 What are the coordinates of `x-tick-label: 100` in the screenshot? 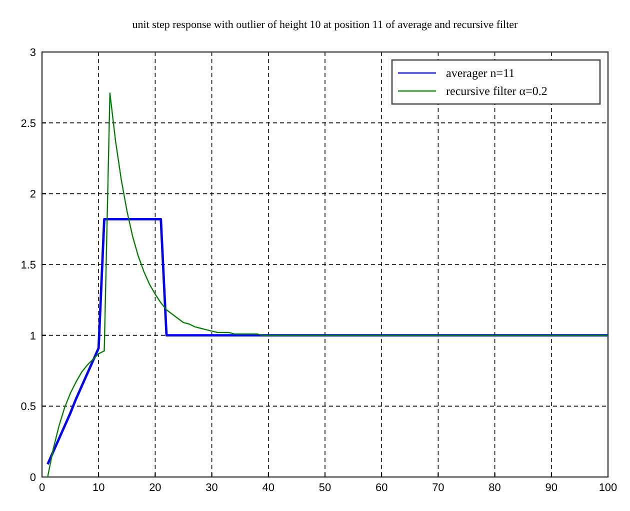 It's located at (608, 488).